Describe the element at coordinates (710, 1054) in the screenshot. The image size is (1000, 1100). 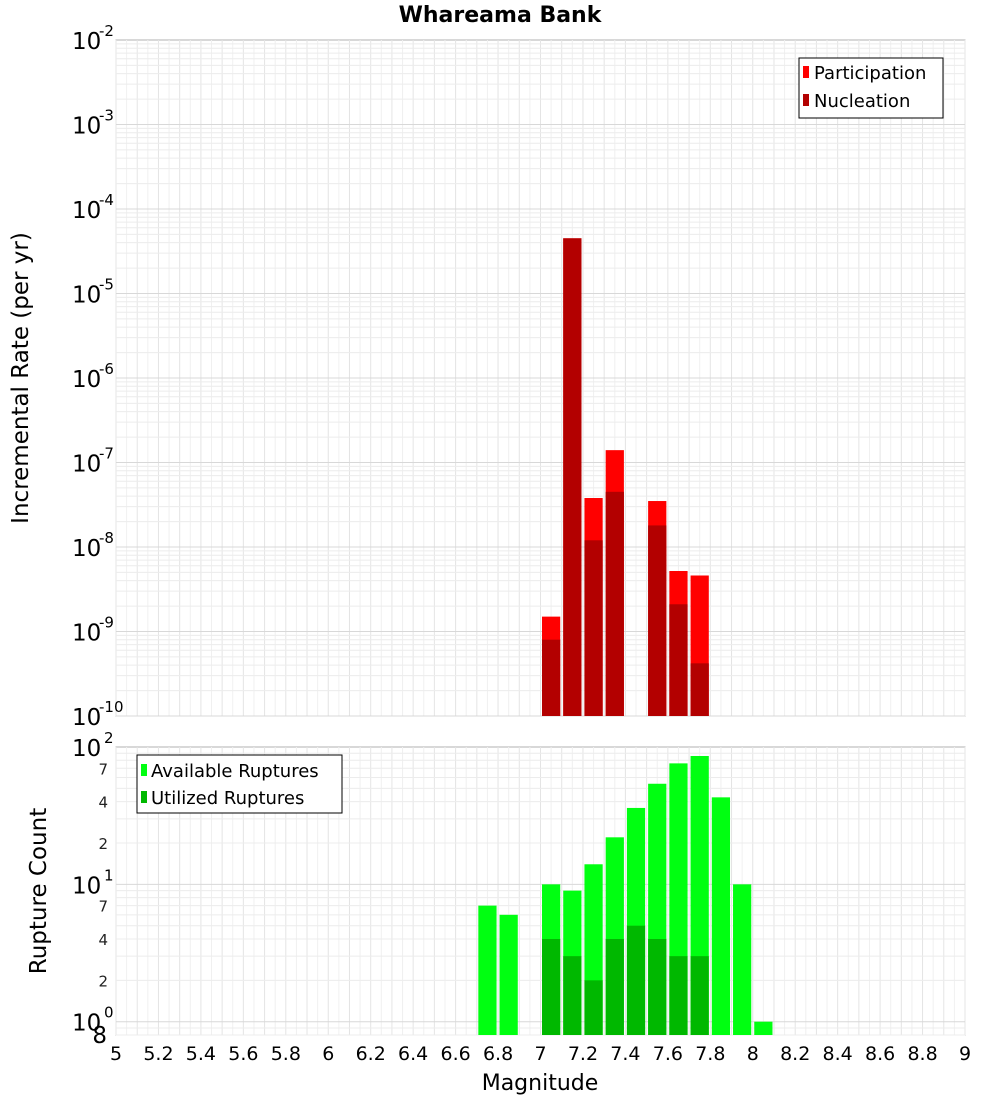
I see `x-tick-label: 7.8` at that location.